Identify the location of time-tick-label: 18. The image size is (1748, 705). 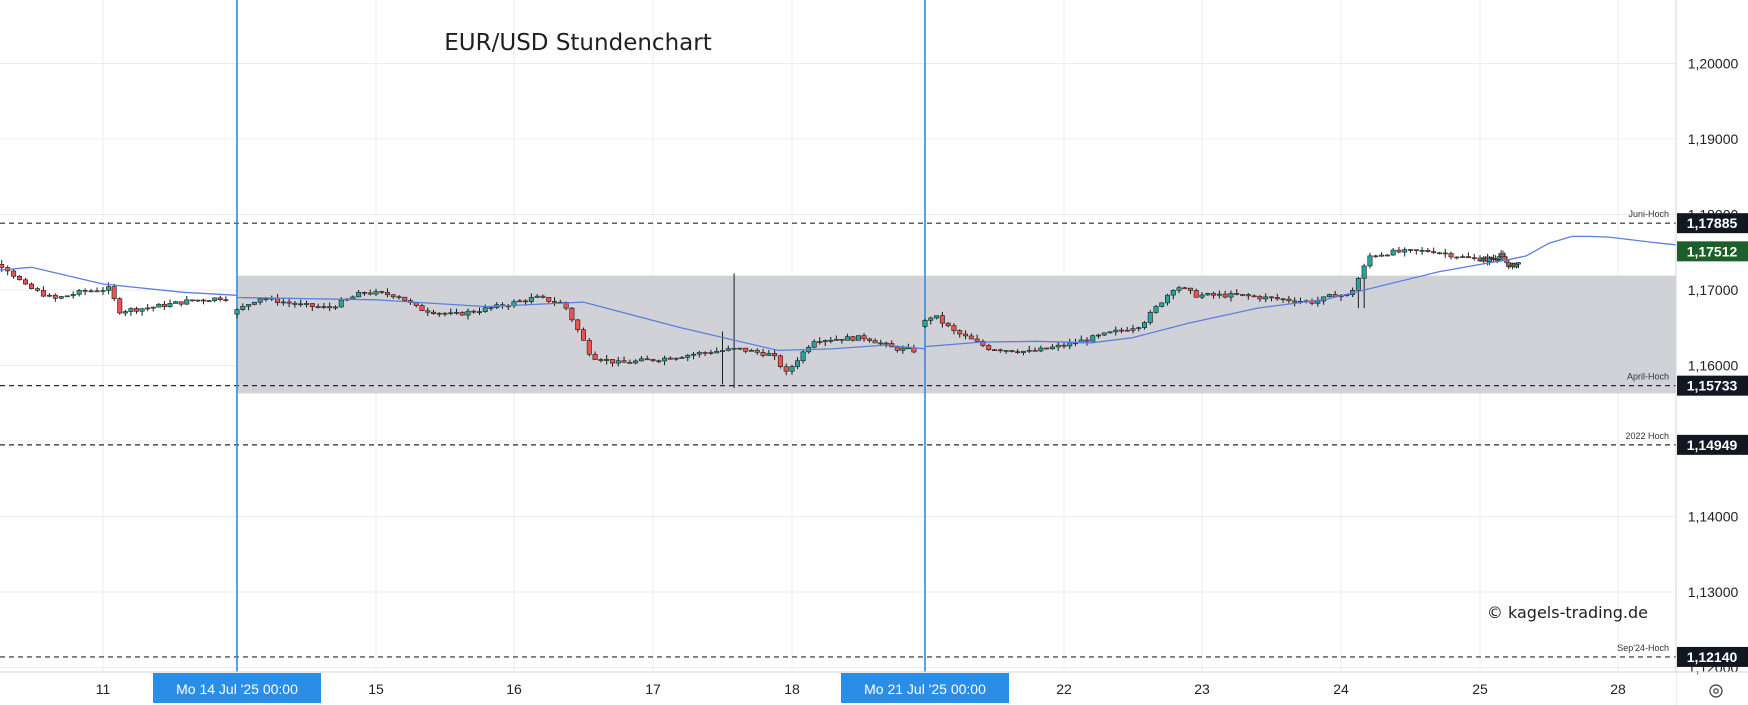
(792, 689).